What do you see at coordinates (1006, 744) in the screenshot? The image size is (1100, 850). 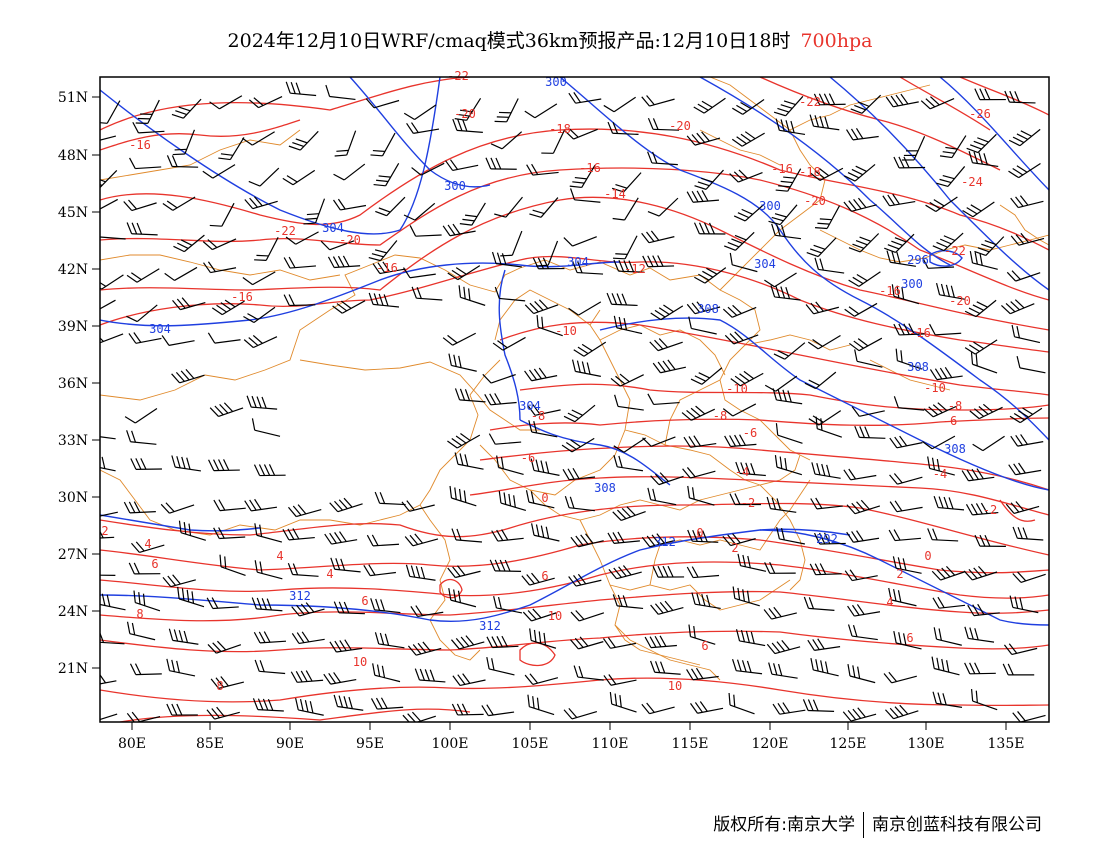 I see `lon-tick-label: 135E` at bounding box center [1006, 744].